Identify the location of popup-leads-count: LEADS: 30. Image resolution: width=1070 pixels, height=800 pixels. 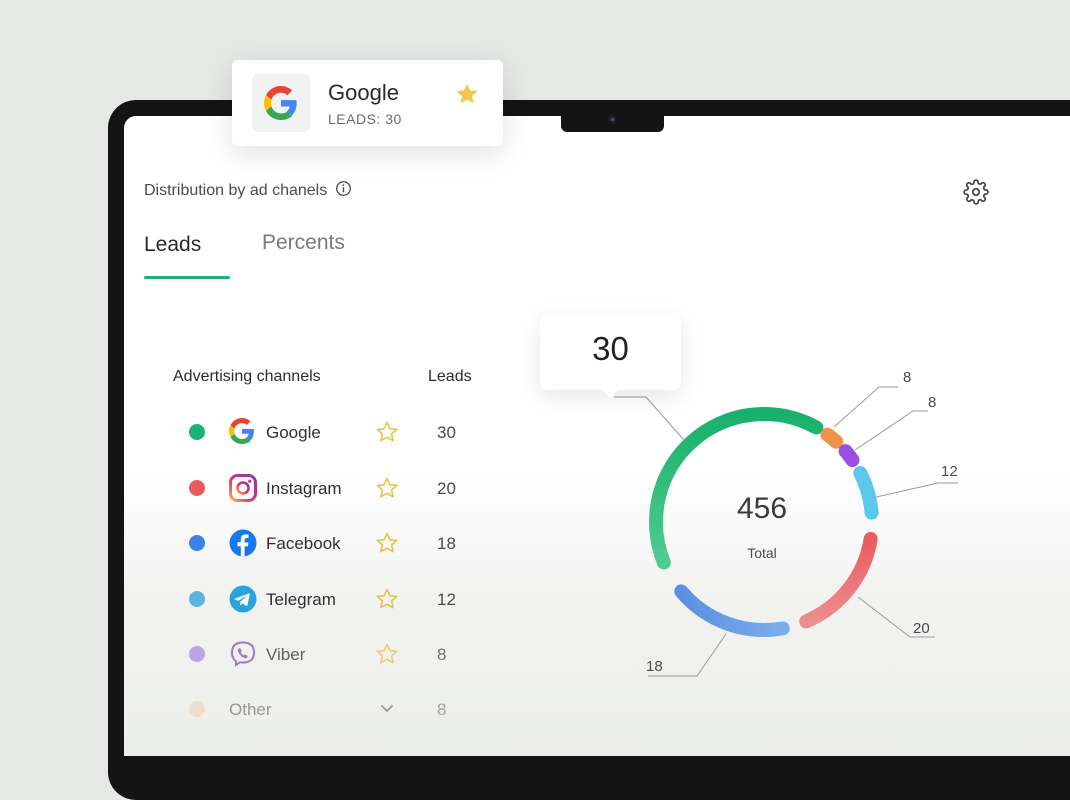
(365, 119).